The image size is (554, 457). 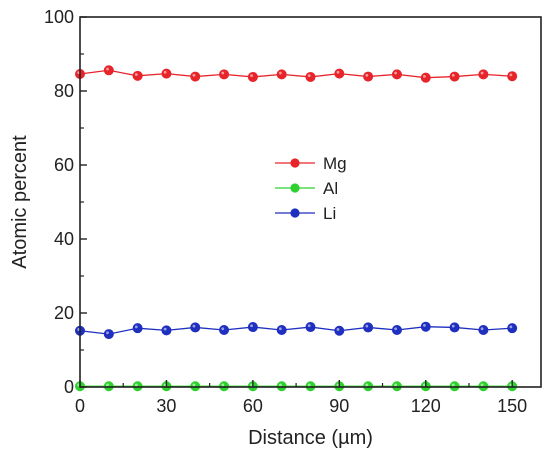 What do you see at coordinates (305, 213) in the screenshot?
I see `legend-item-li: Li` at bounding box center [305, 213].